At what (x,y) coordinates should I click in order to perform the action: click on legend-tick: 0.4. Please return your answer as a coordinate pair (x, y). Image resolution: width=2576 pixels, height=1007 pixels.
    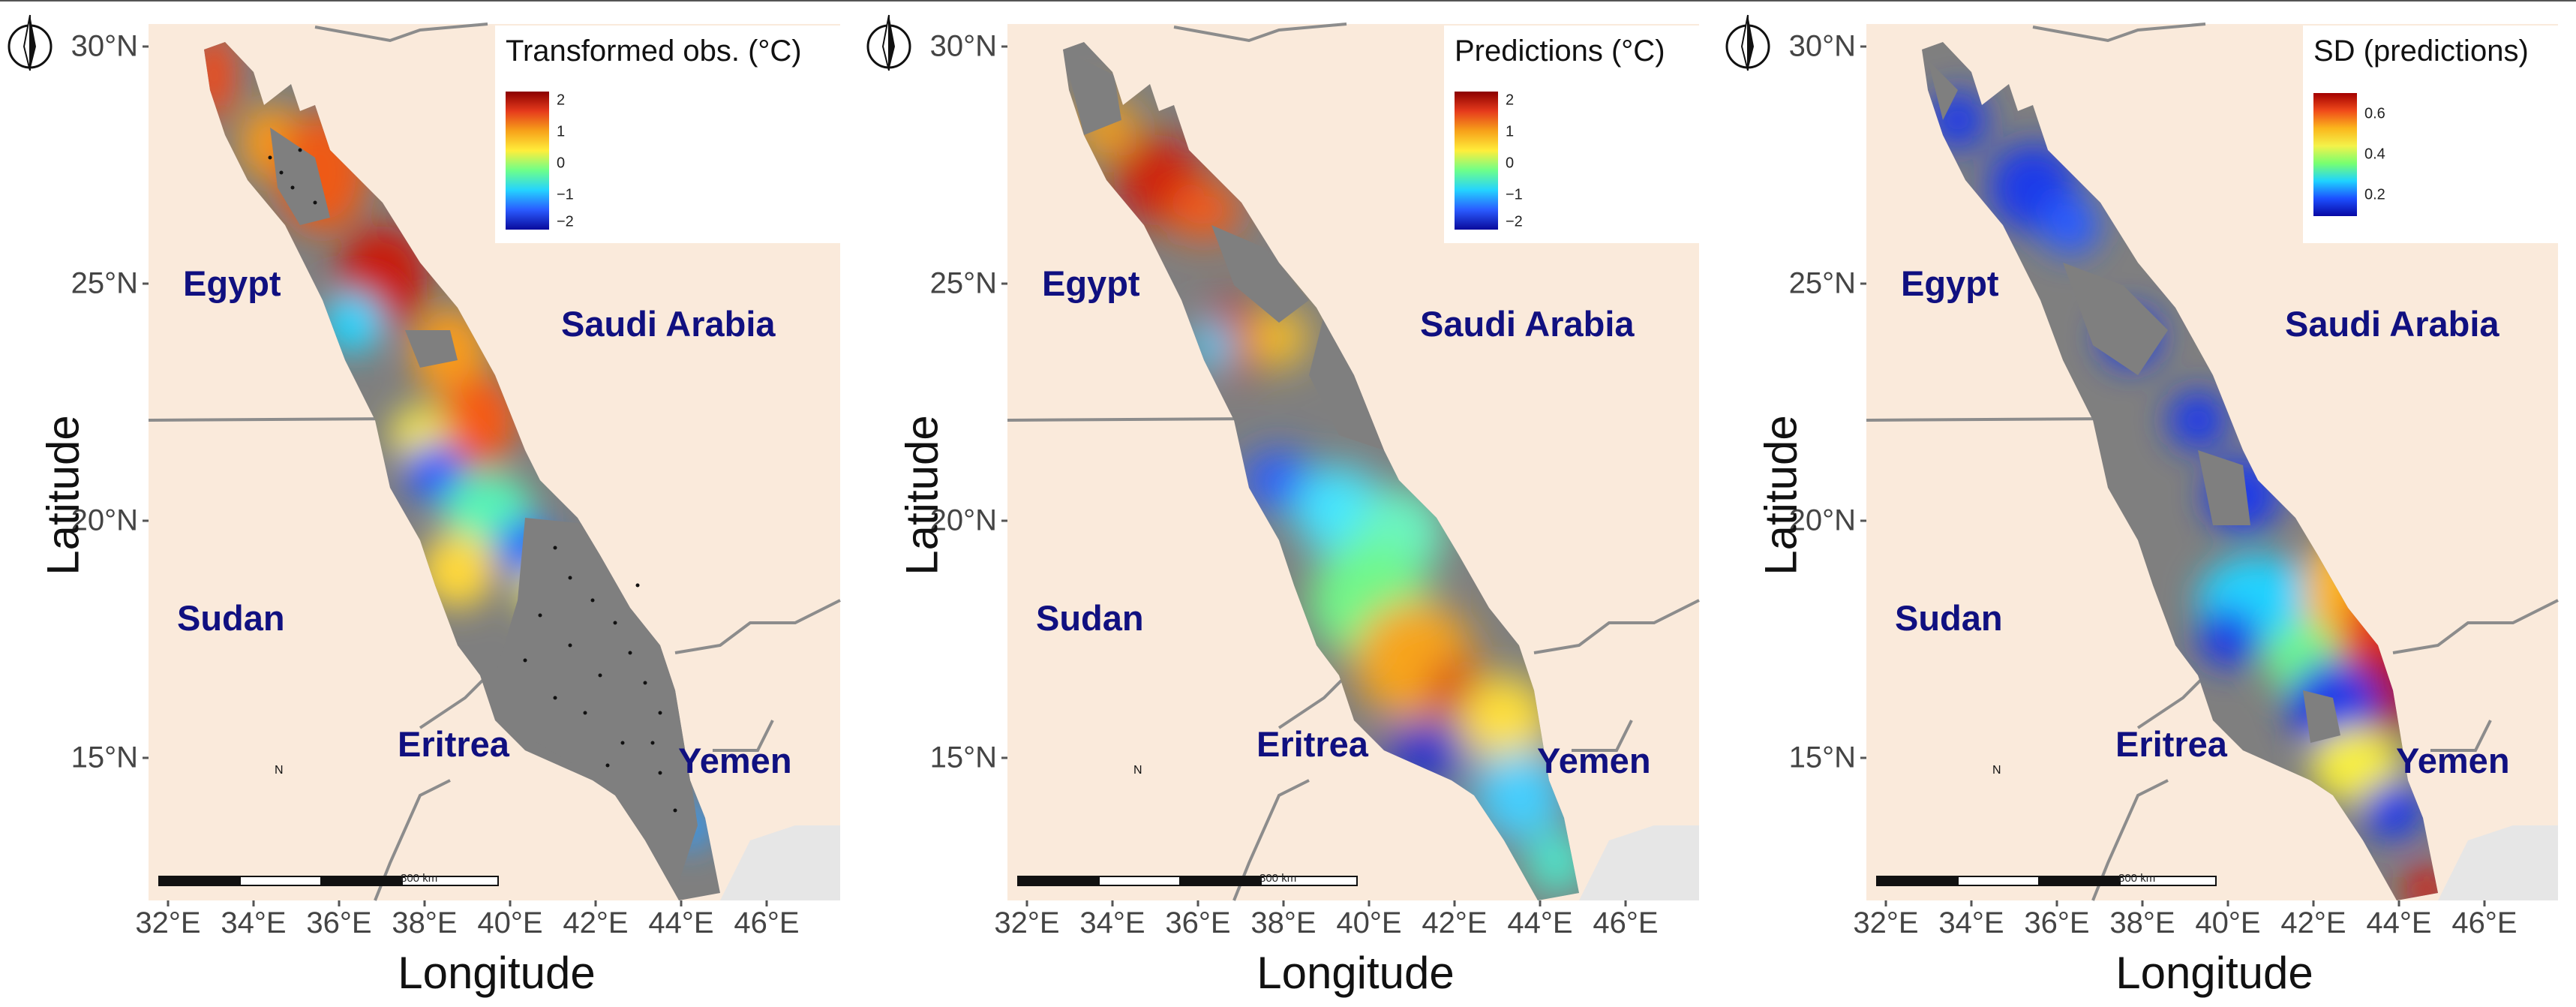
    Looking at the image, I should click on (2374, 154).